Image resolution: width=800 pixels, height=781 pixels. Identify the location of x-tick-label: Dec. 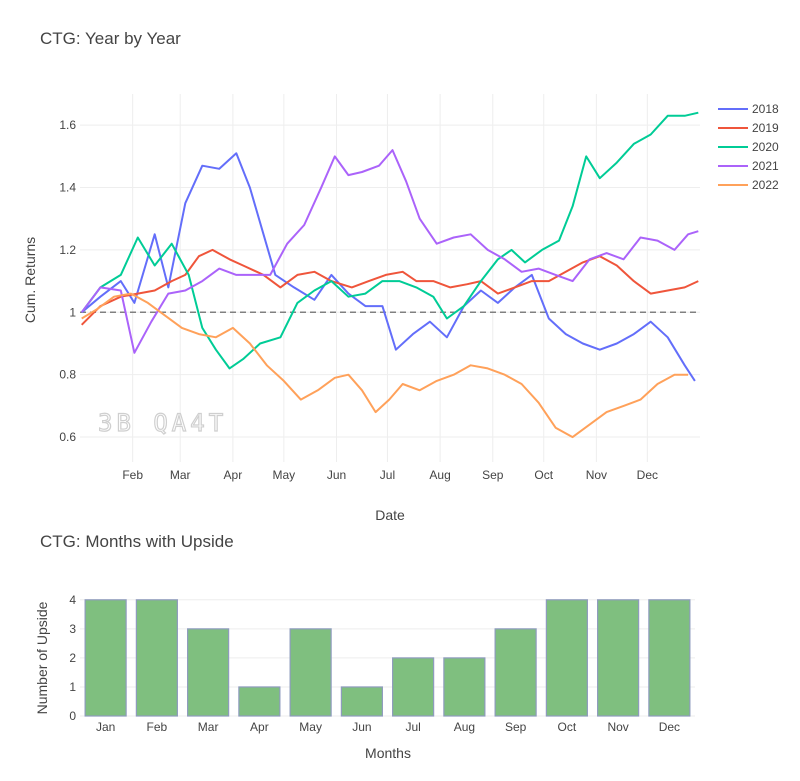
(647, 475).